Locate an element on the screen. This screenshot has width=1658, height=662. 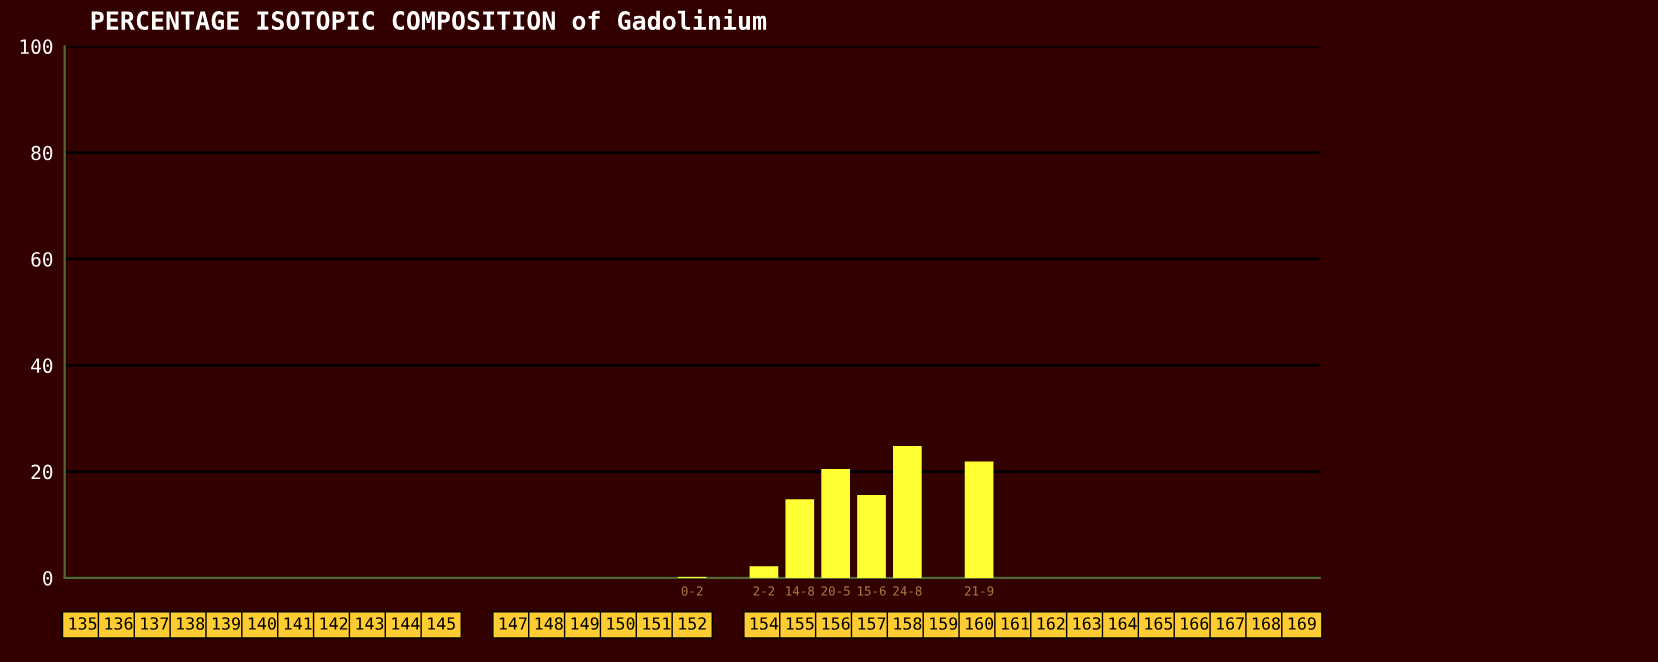
x-tick-label: 168 is located at coordinates (1266, 623).